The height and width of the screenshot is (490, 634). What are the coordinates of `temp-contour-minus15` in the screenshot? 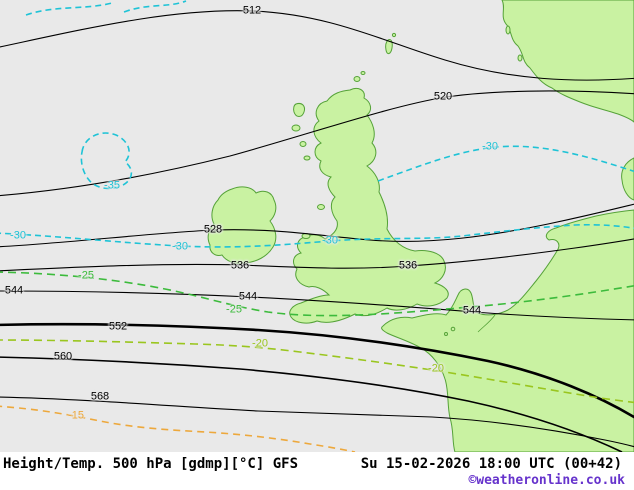 It's located at (178, 428).